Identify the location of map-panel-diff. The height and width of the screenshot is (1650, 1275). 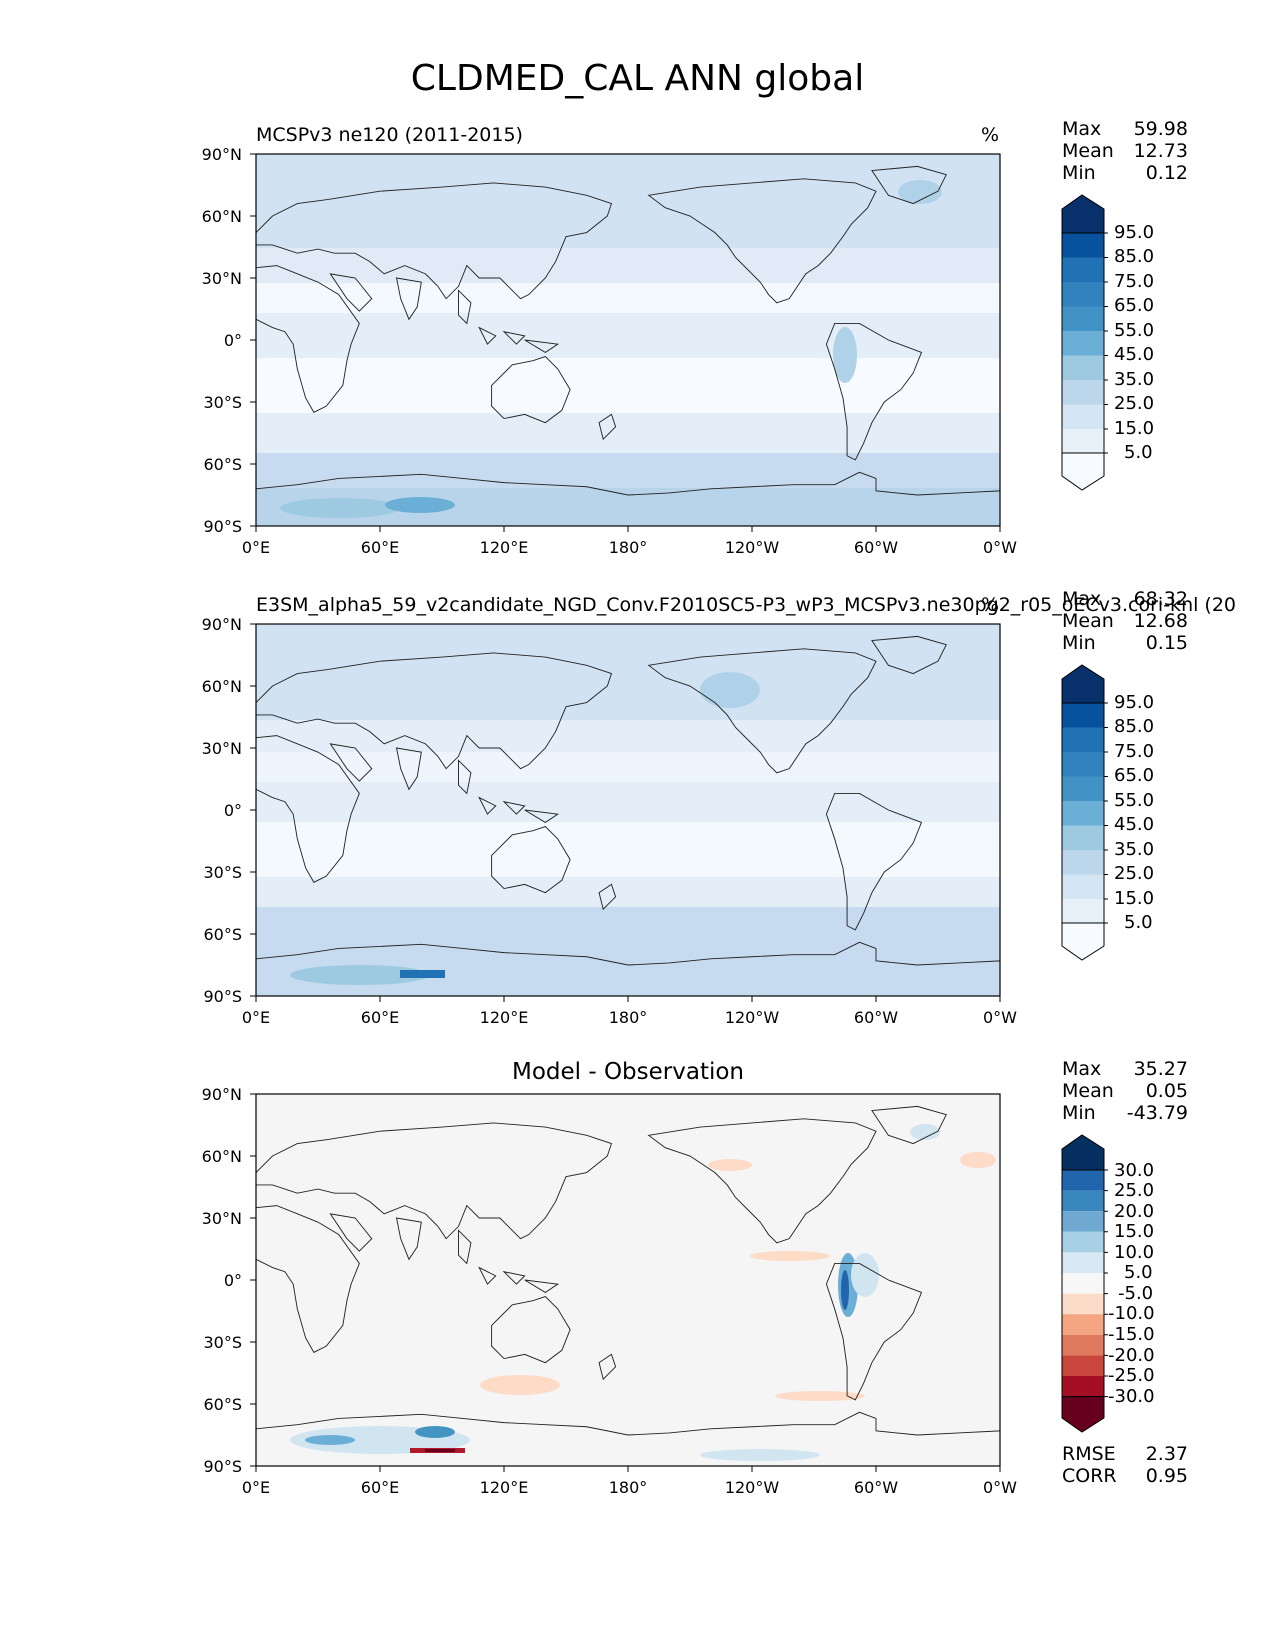
(628, 1280).